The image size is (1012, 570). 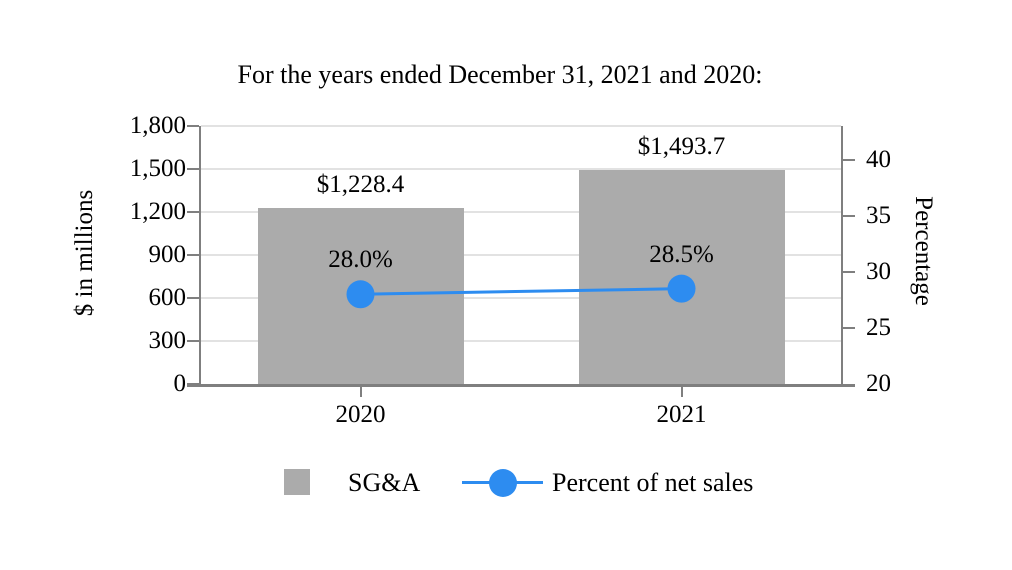 I want to click on bar-value-label: $1,228.4, so click(x=360, y=184).